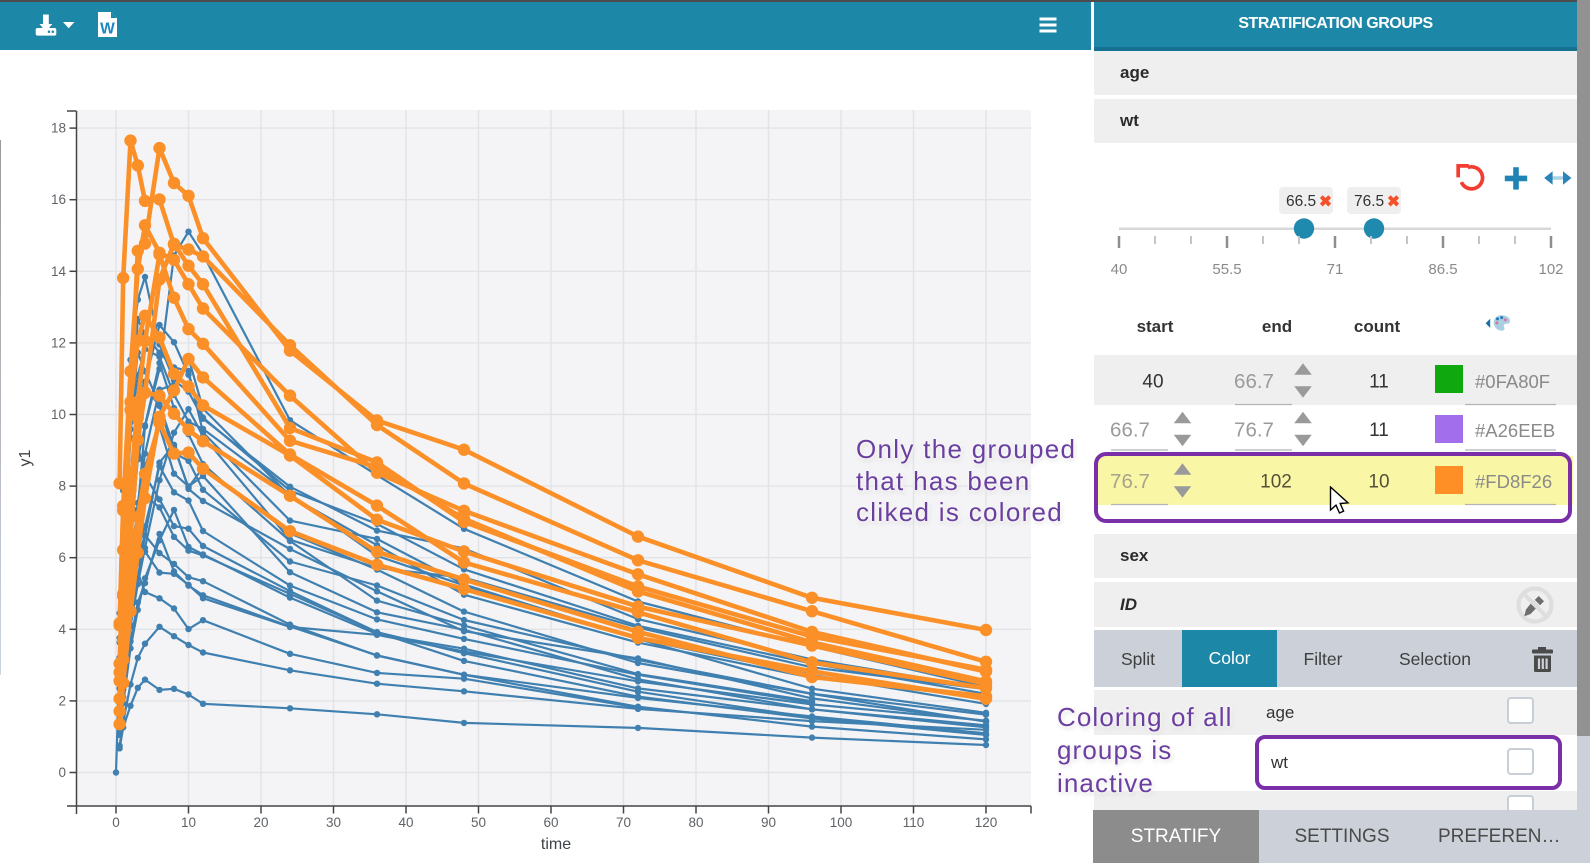  I want to click on svg-text: 70, so click(623, 822).